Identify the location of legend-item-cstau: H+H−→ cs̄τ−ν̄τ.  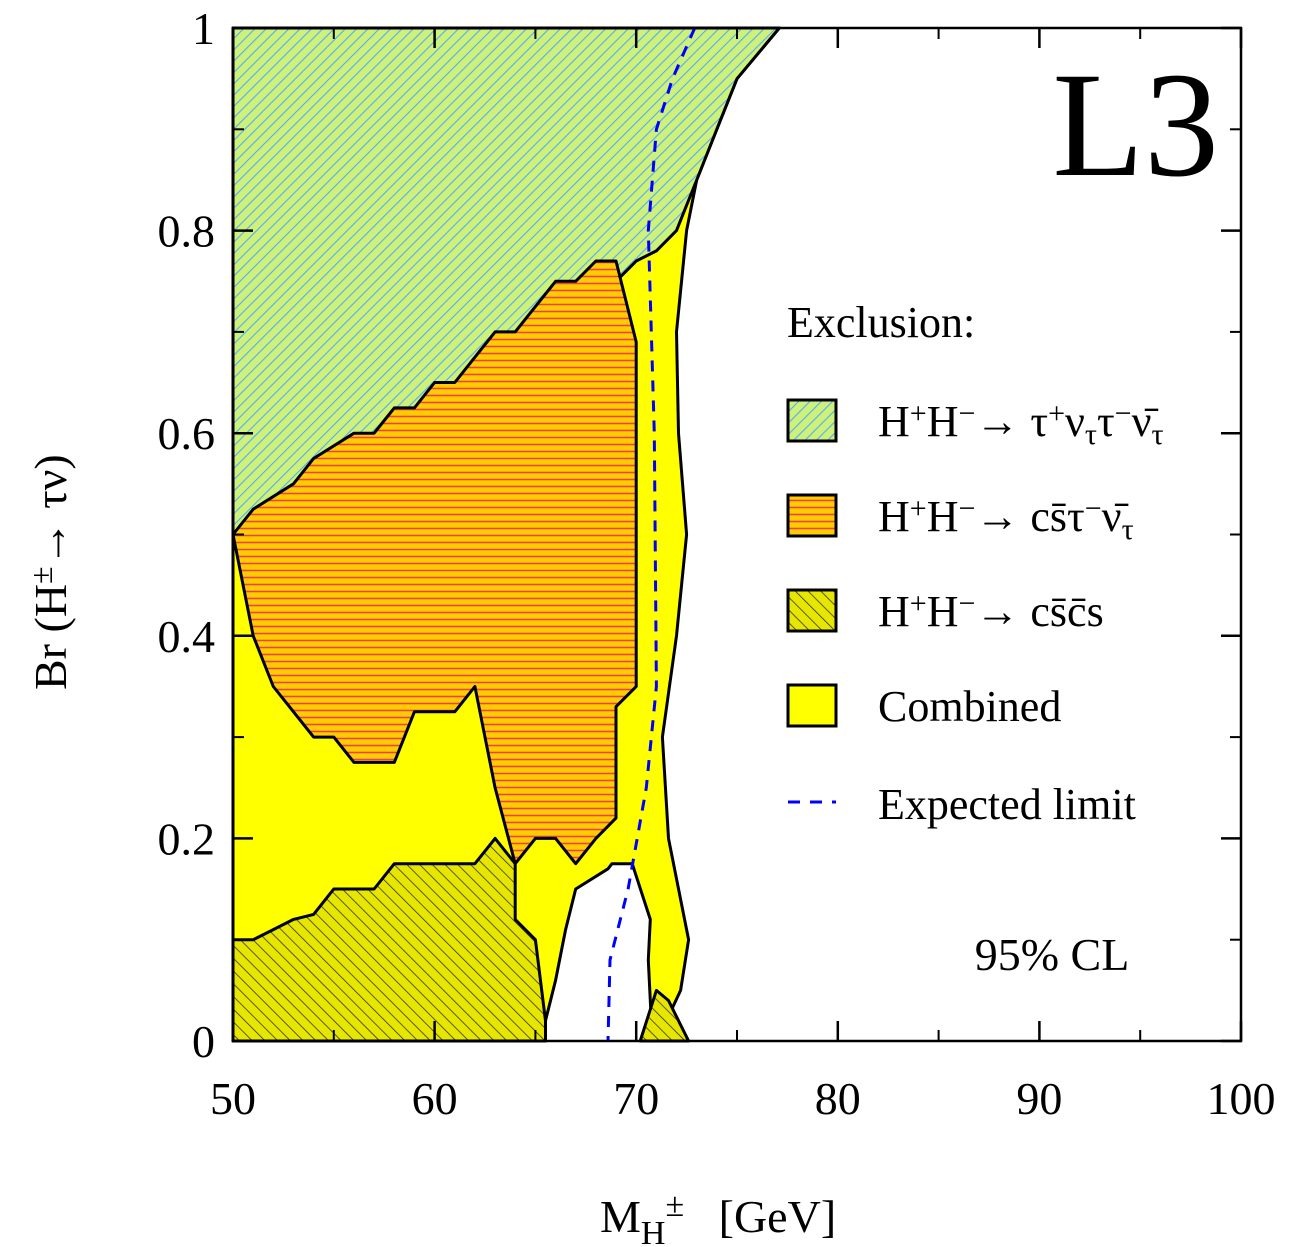
(960, 519).